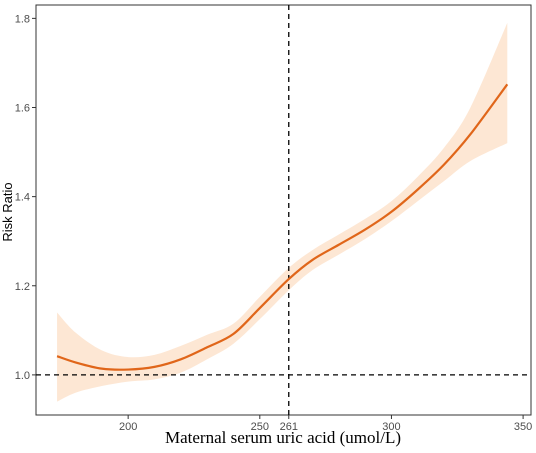 The height and width of the screenshot is (453, 536). I want to click on y-tick-label: 1.8, so click(22, 19).